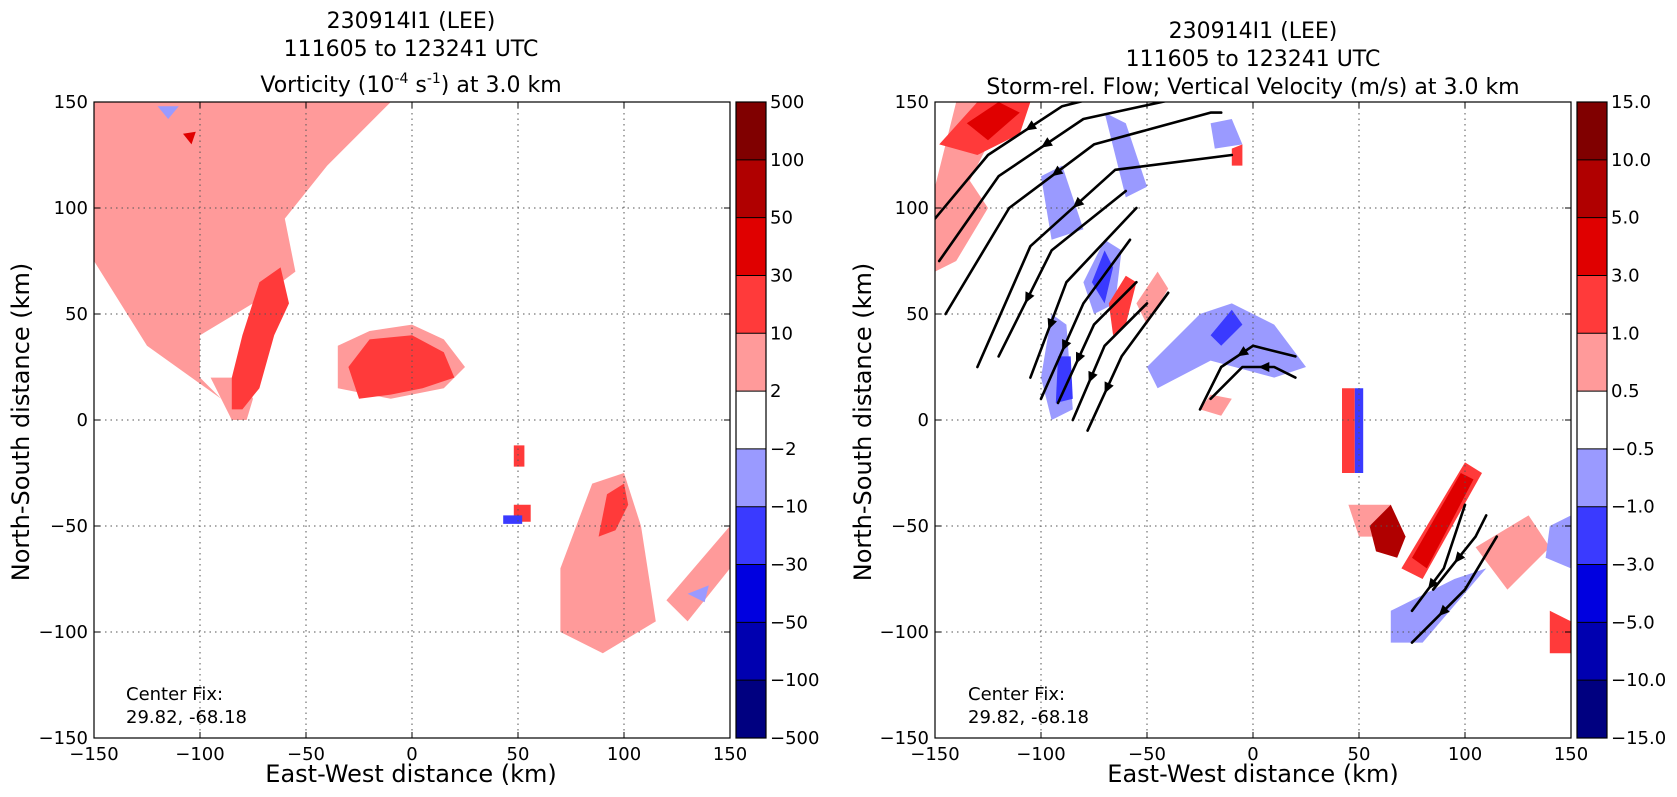  I want to click on y-tick-label: −150, so click(63, 738).